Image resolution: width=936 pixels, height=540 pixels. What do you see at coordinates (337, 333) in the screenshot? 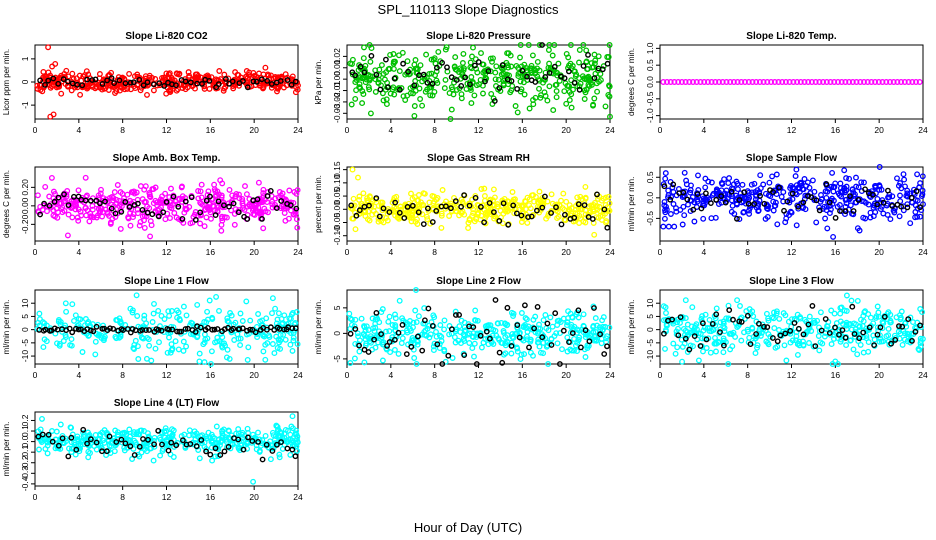
I see `y-tick-label: 0` at bounding box center [337, 333].